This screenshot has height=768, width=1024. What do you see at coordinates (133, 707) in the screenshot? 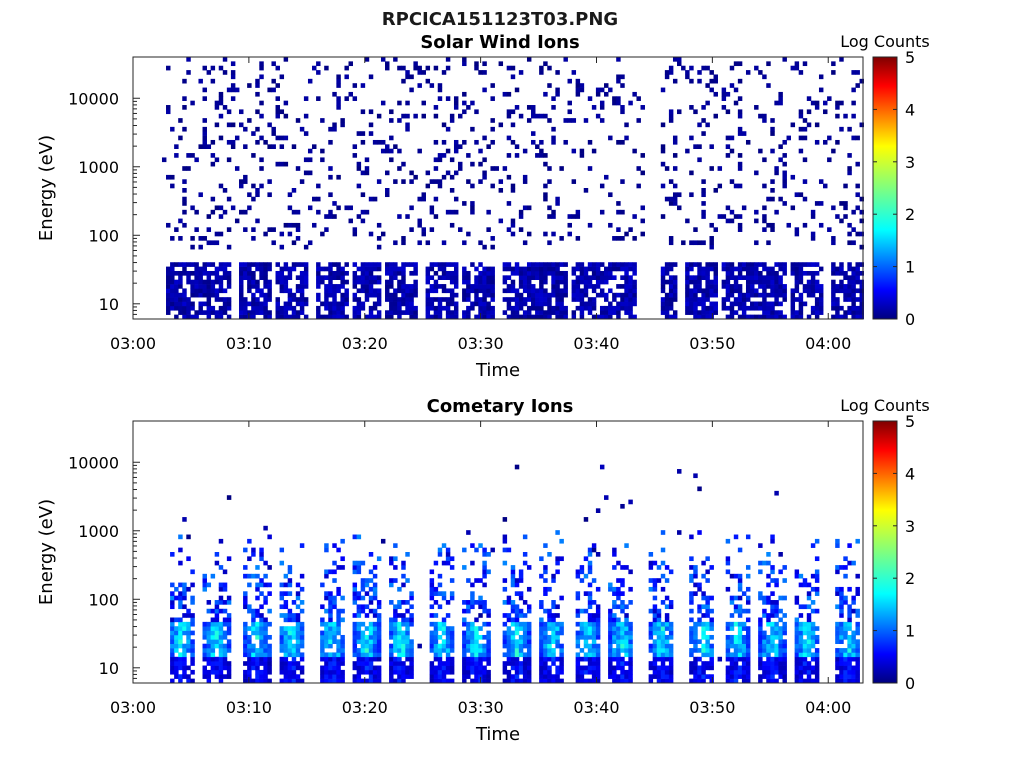
I see `x-tick-label: 03:00` at bounding box center [133, 707].